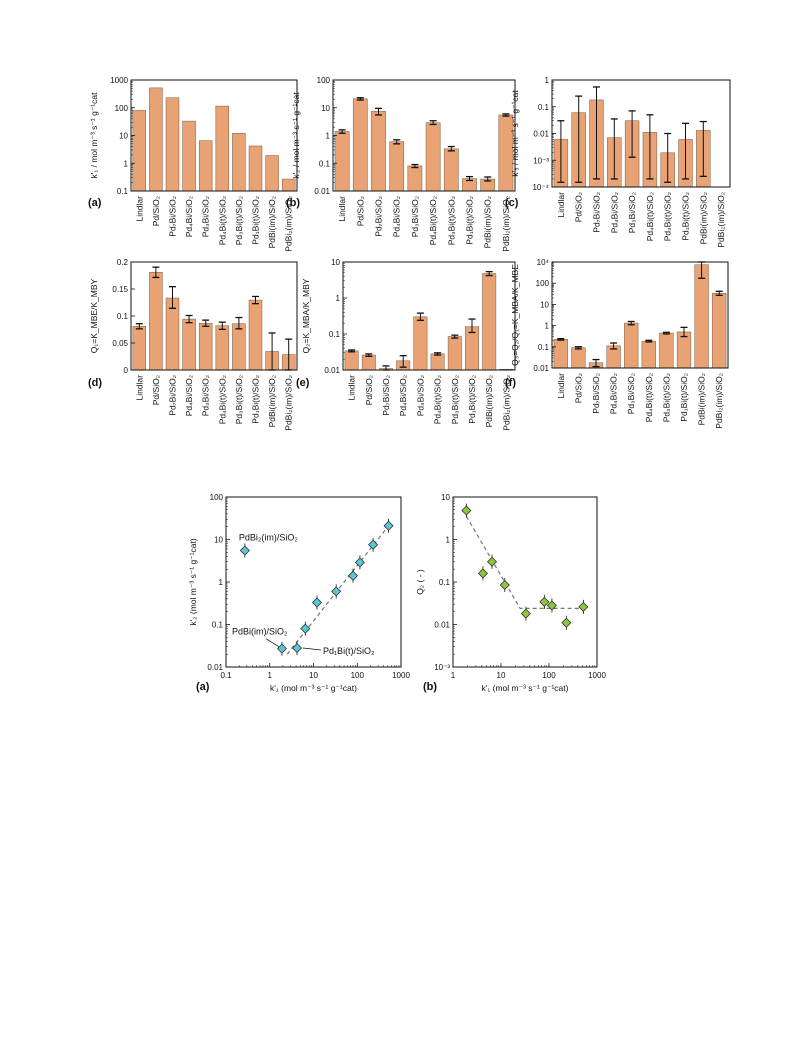 This screenshot has width=793, height=1057. Describe the element at coordinates (349, 651) in the screenshot. I see `annotation-label: Pd₁Bi(t)/SiO₂` at that location.